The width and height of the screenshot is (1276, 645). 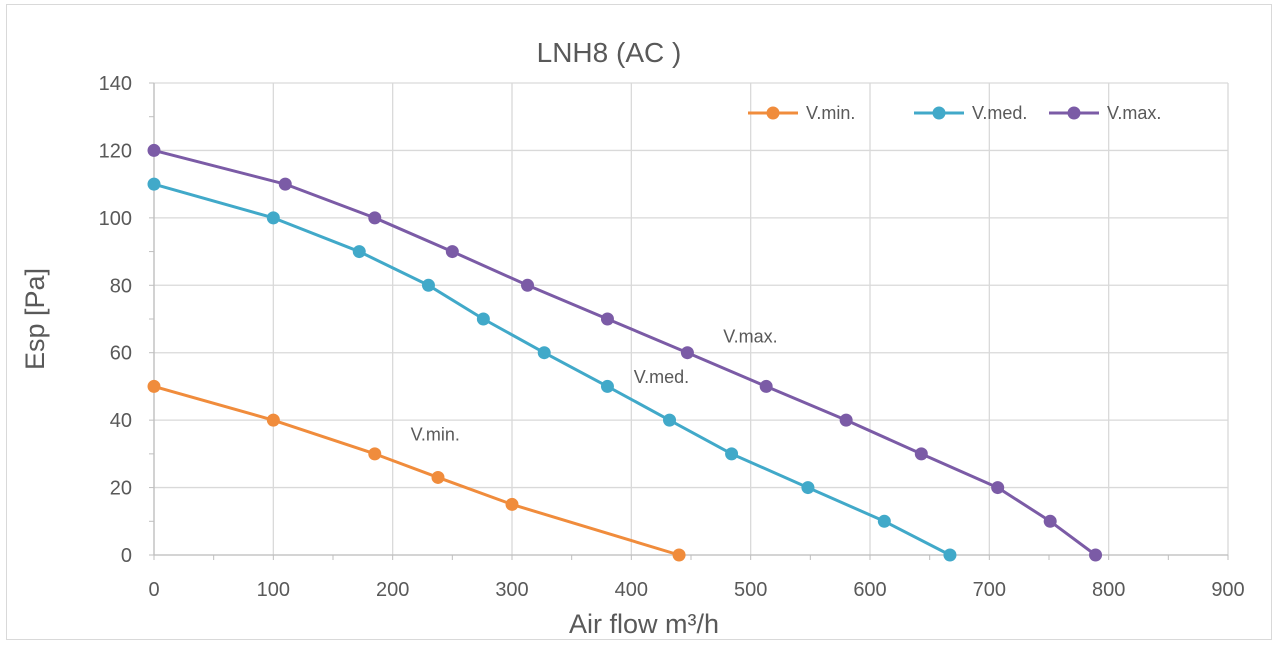 What do you see at coordinates (644, 624) in the screenshot?
I see `x-axis-label: Air flow m³/h` at bounding box center [644, 624].